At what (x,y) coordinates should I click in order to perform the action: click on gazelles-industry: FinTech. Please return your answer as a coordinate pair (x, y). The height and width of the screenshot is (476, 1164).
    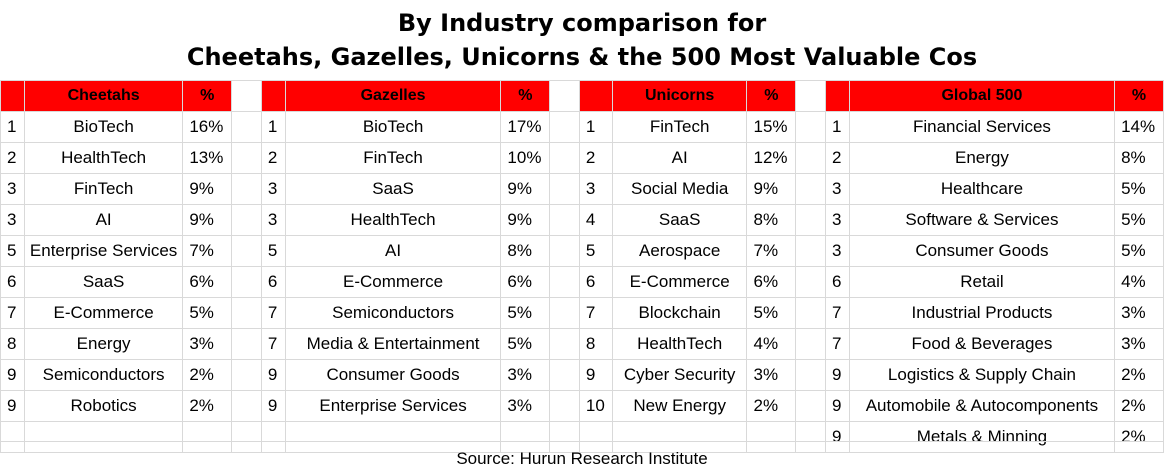
    Looking at the image, I should click on (393, 158).